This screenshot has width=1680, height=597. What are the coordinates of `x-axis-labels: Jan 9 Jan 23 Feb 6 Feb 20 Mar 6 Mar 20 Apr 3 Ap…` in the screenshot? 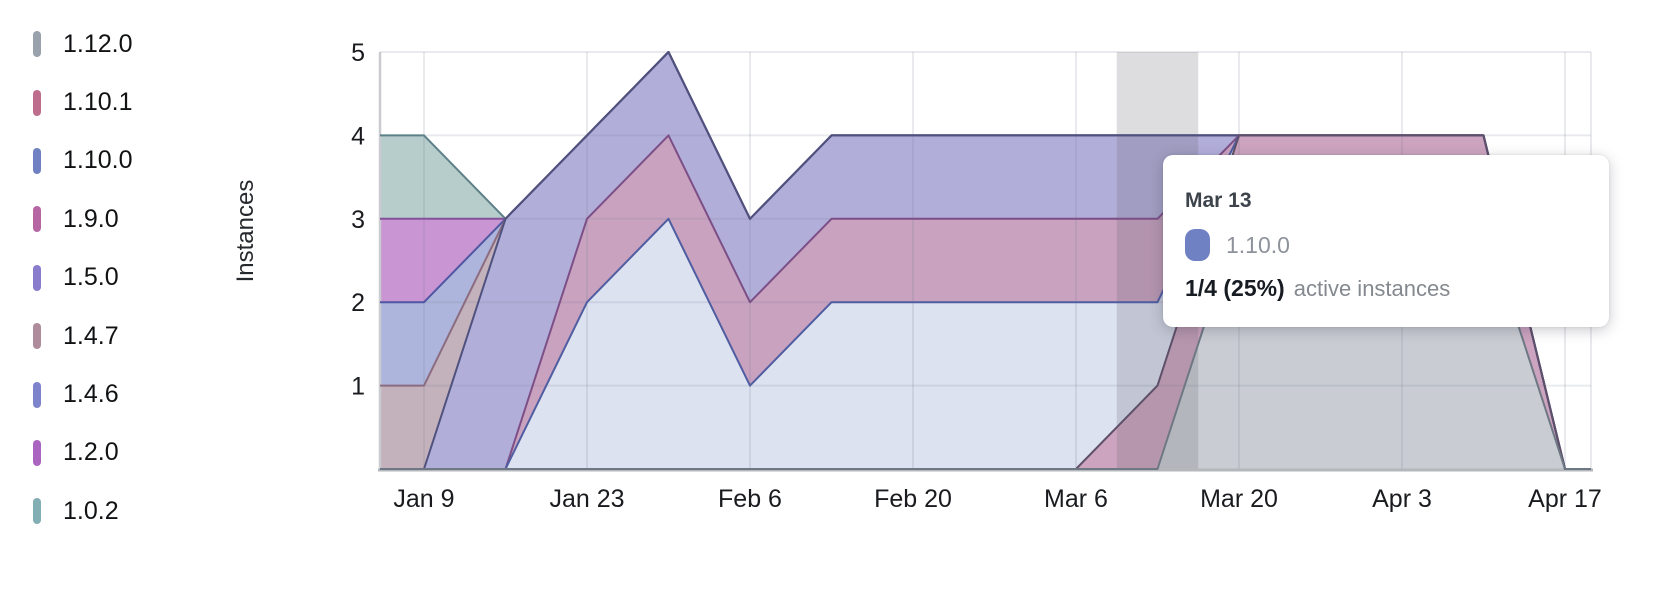 It's located at (997, 499).